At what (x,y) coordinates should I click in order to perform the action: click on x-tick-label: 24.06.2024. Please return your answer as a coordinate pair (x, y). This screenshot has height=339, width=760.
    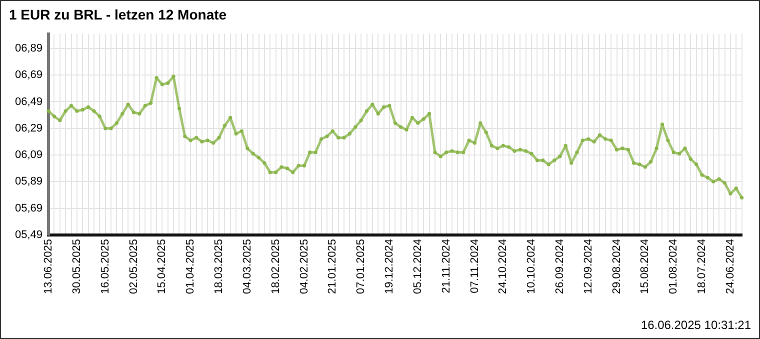
    Looking at the image, I should click on (730, 266).